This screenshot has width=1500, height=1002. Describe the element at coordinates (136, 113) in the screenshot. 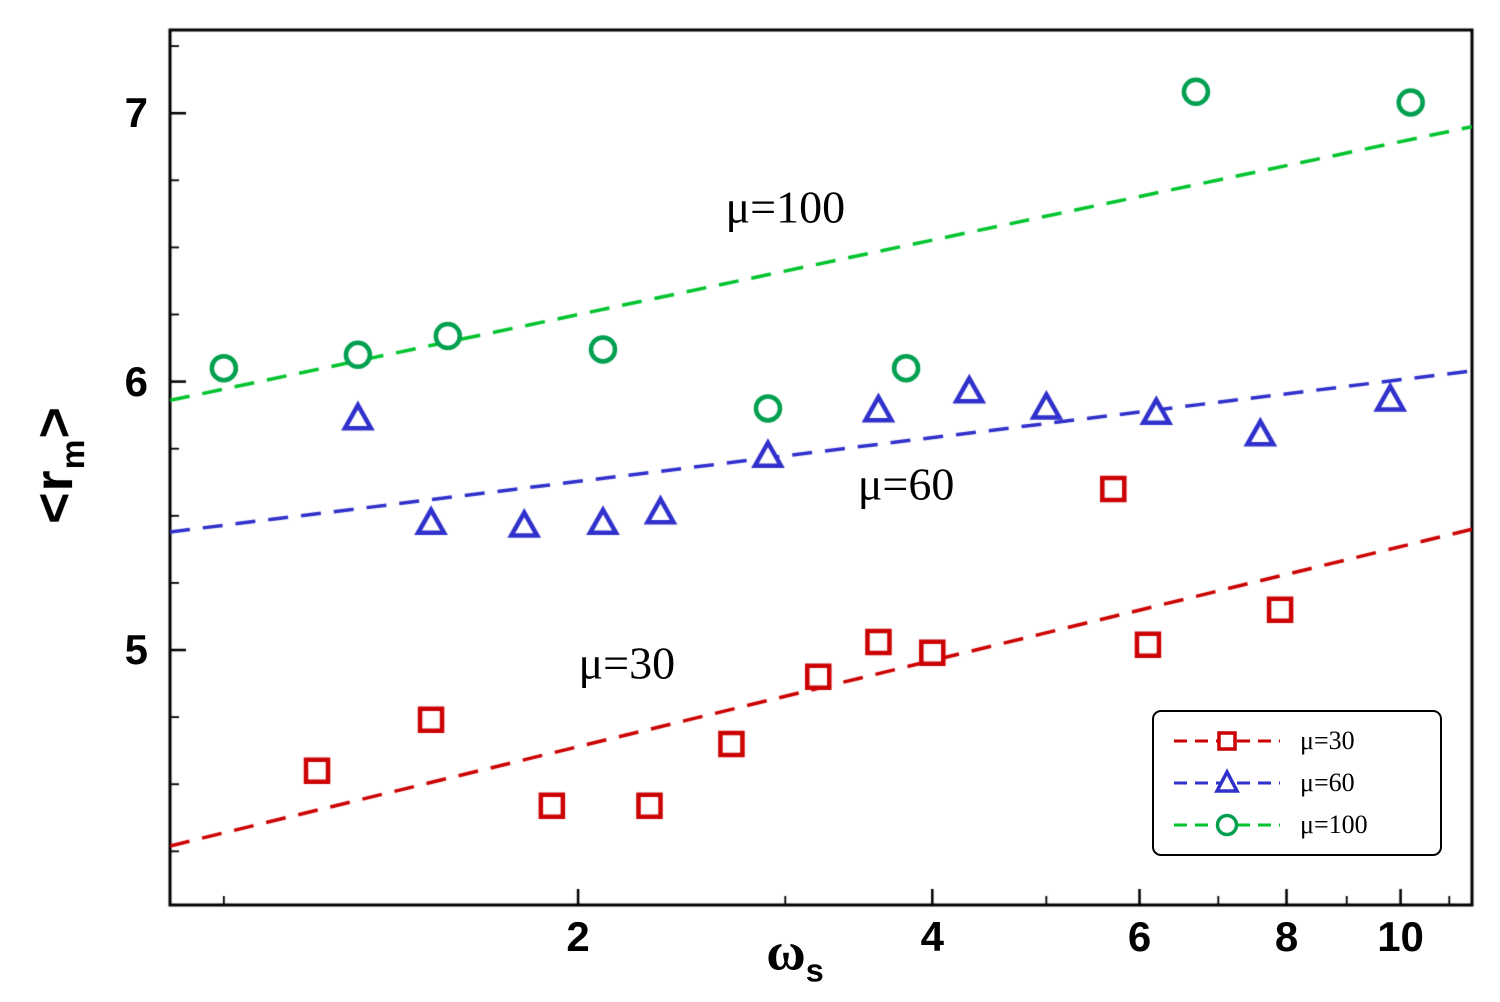

I see `y-tick-label-7: 7` at that location.